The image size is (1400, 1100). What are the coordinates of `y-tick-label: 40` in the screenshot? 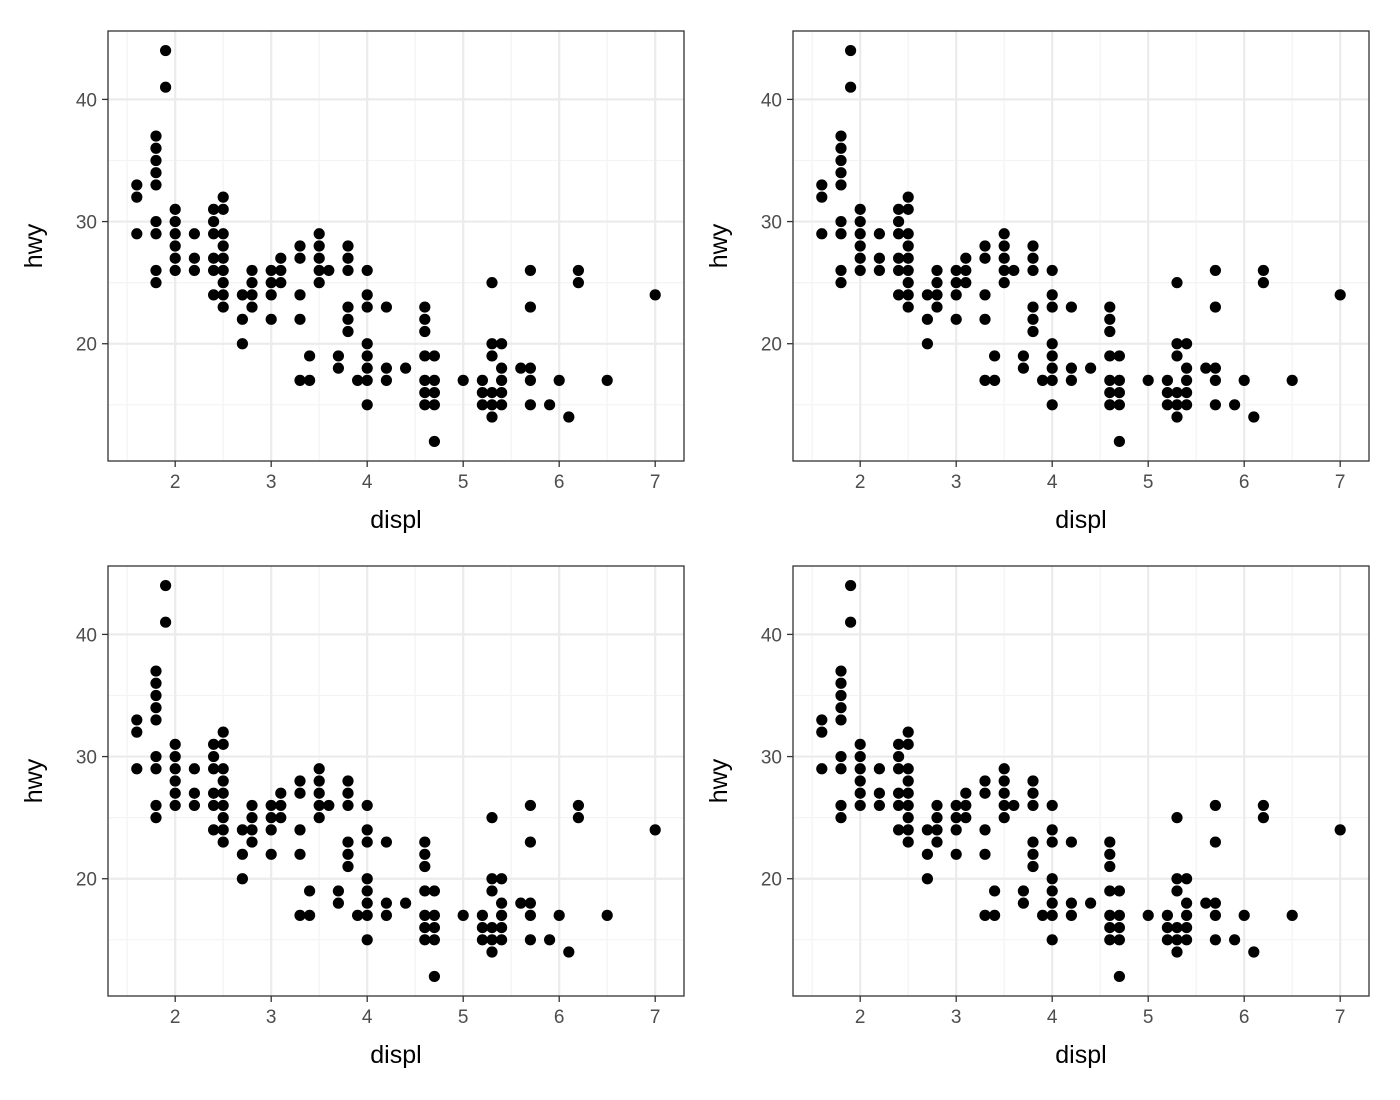 It's located at (86, 635).